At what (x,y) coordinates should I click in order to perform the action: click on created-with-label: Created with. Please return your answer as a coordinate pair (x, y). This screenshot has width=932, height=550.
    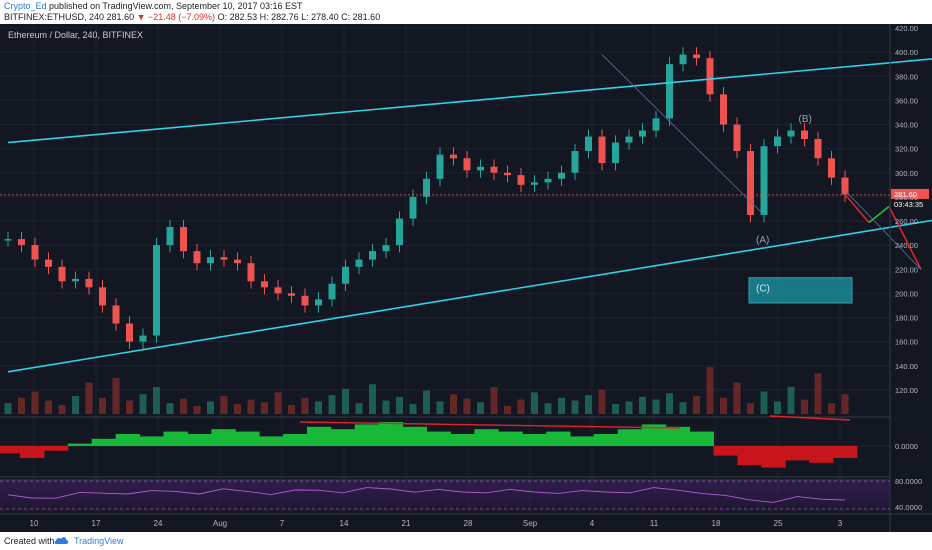
    Looking at the image, I should click on (29, 541).